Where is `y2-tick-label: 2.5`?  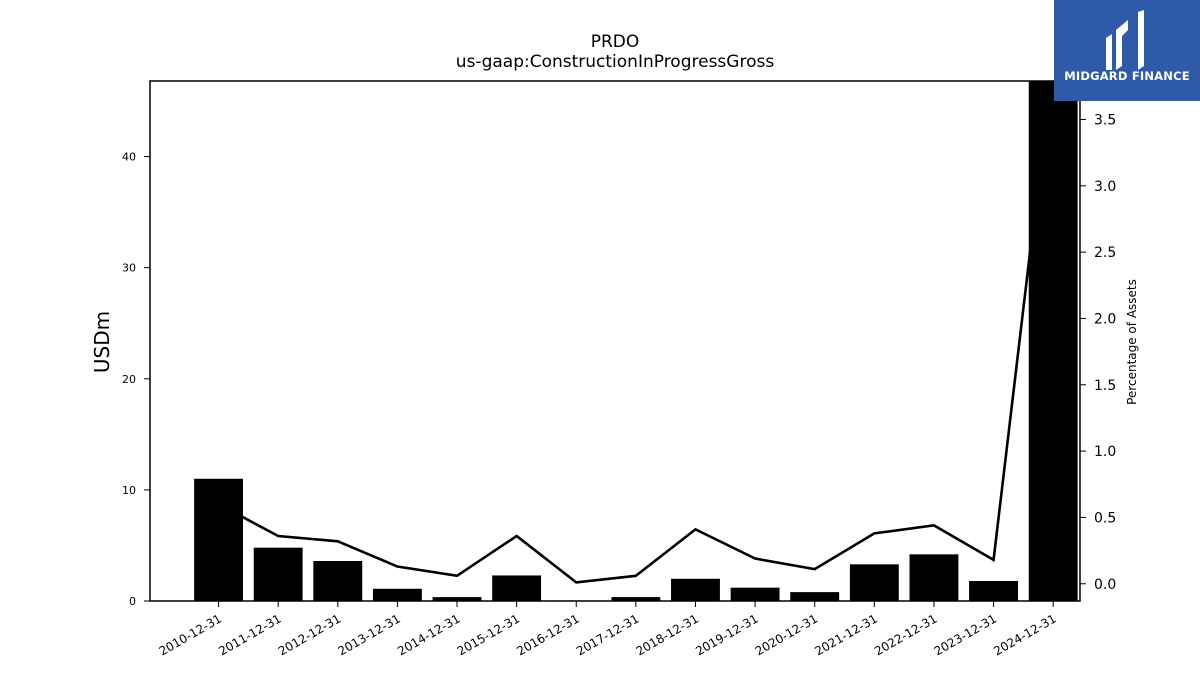
y2-tick-label: 2.5 is located at coordinates (1105, 253).